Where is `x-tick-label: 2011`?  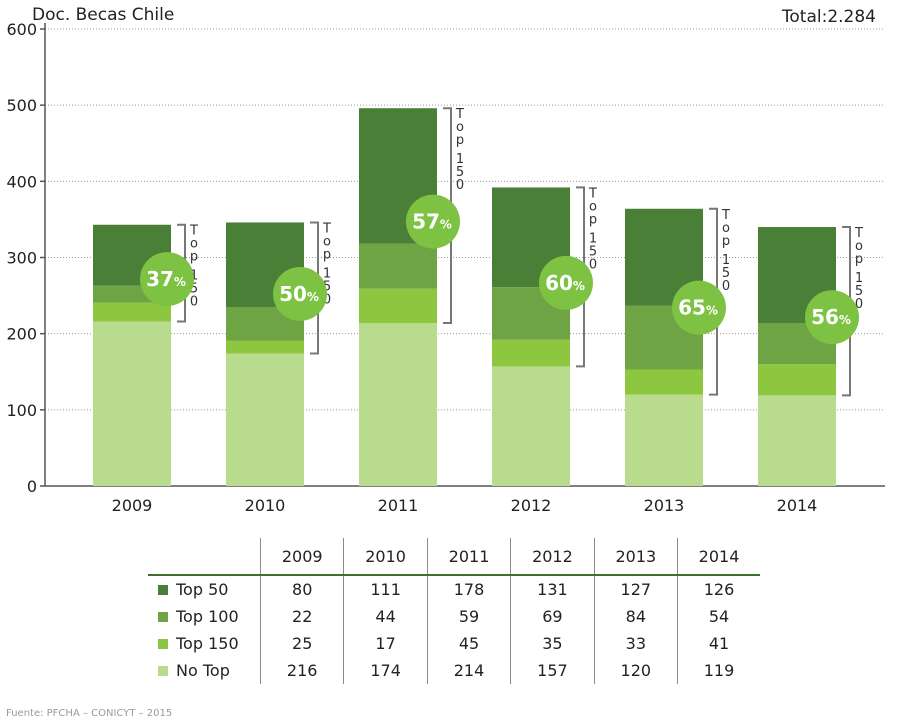
x-tick-label: 2011 is located at coordinates (398, 505).